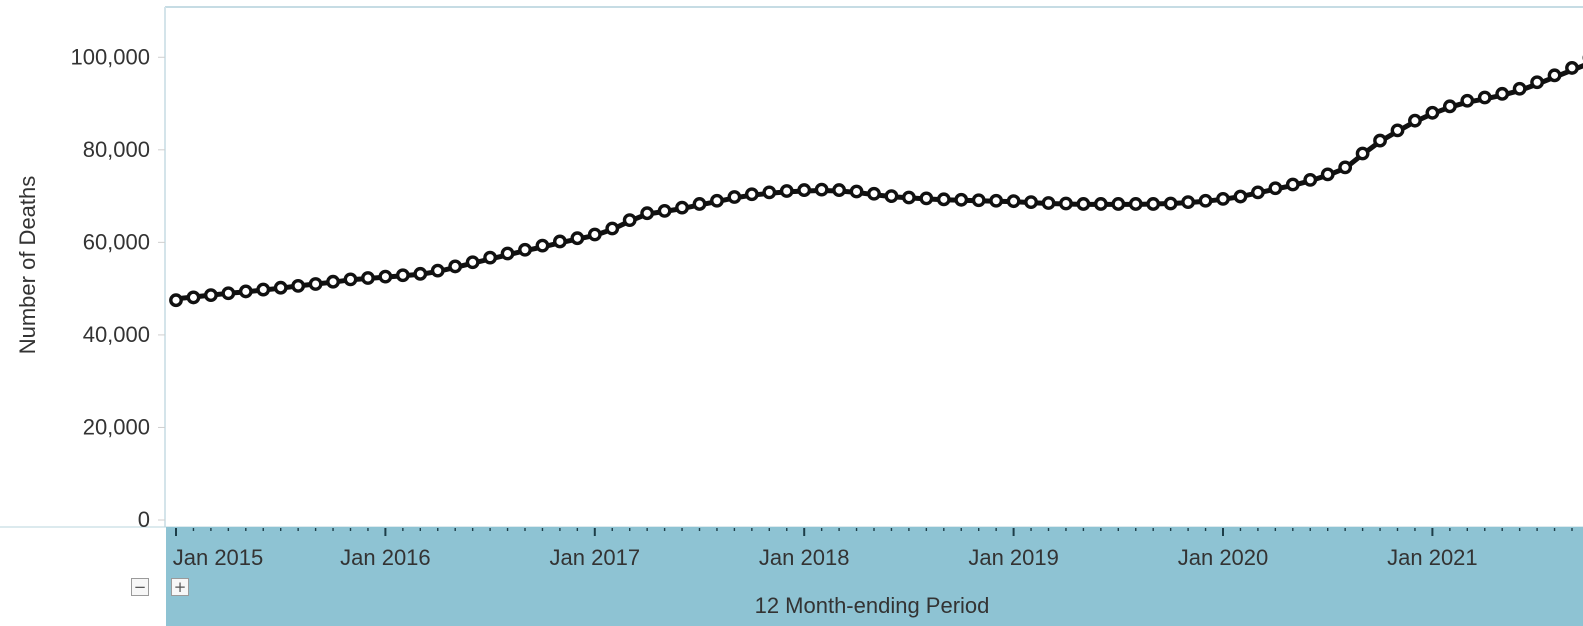  Describe the element at coordinates (116, 241) in the screenshot. I see `y-tick-label: 60,000` at that location.